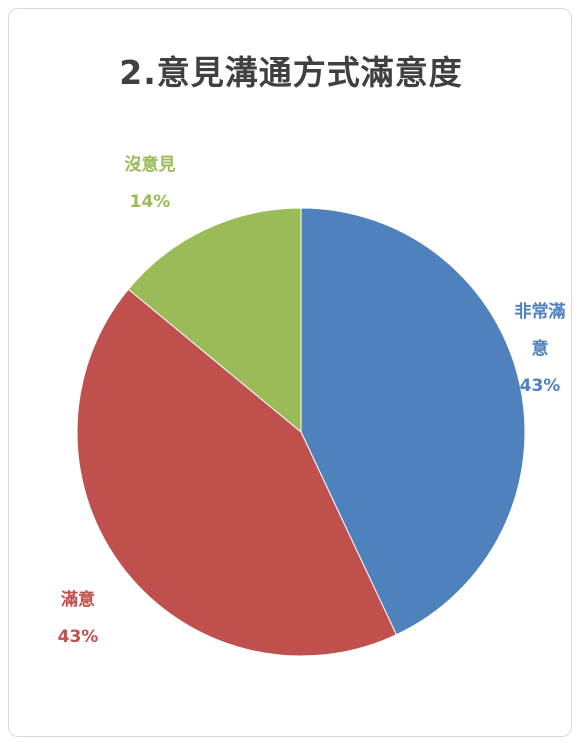 Image resolution: width=582 pixels, height=747 pixels. What do you see at coordinates (291, 72) in the screenshot?
I see `chart-title: 2.意見溝通方式滿意度` at bounding box center [291, 72].